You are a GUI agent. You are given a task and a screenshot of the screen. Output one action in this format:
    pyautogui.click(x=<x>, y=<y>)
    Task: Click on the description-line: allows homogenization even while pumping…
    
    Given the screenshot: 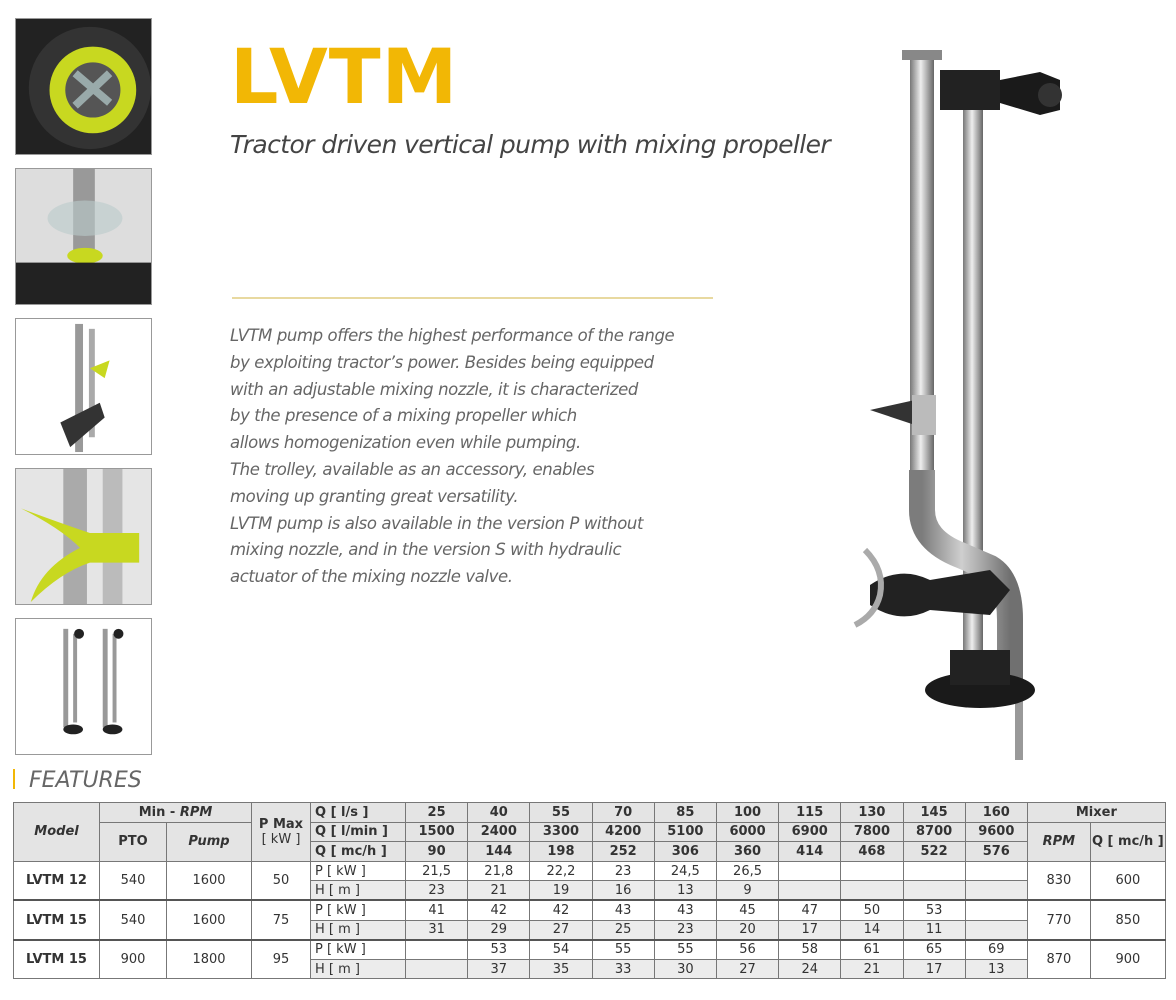 What is the action you would take?
    pyautogui.click(x=405, y=443)
    